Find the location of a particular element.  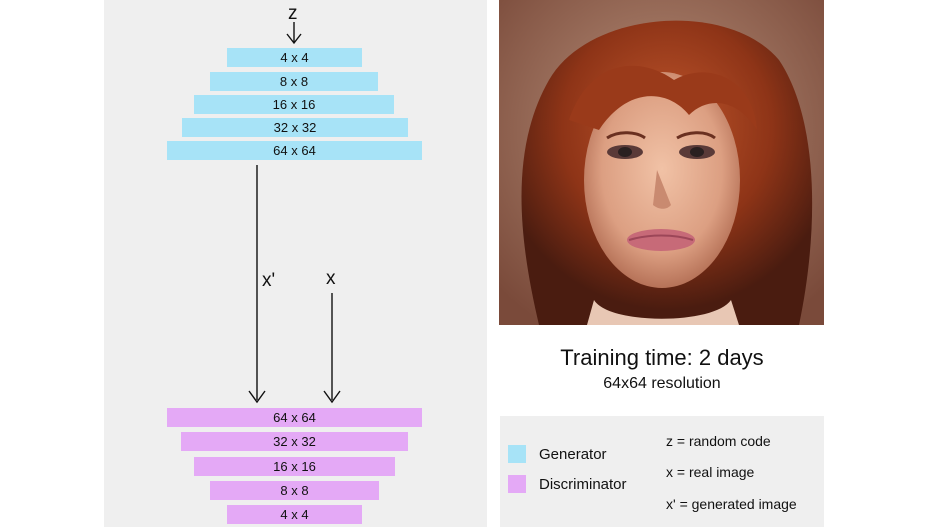

flow-arrows is located at coordinates (294, 284).